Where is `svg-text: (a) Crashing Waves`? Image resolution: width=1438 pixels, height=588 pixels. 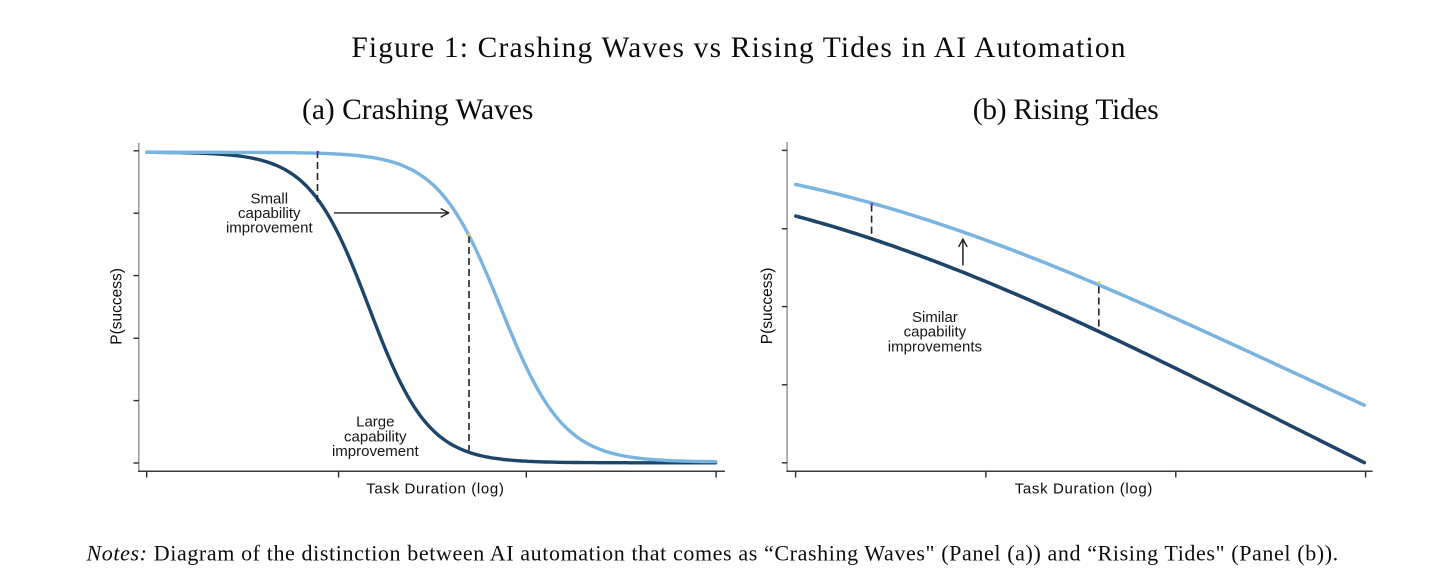 svg-text: (a) Crashing Waves is located at coordinates (417, 110).